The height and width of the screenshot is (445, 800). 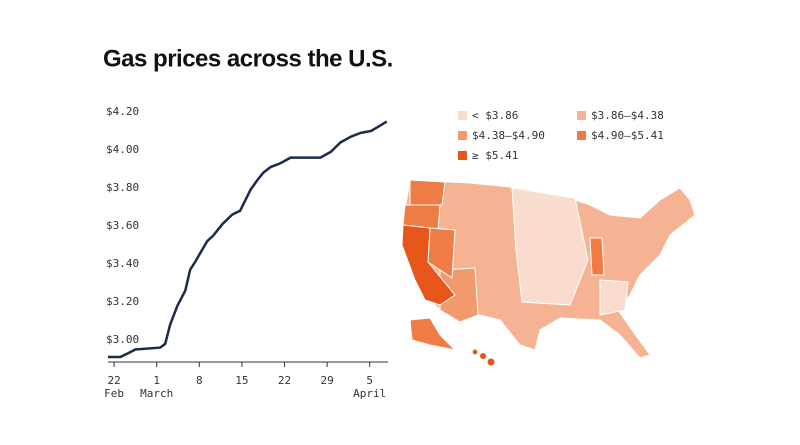 I want to click on x-month-label: April, so click(x=369, y=393).